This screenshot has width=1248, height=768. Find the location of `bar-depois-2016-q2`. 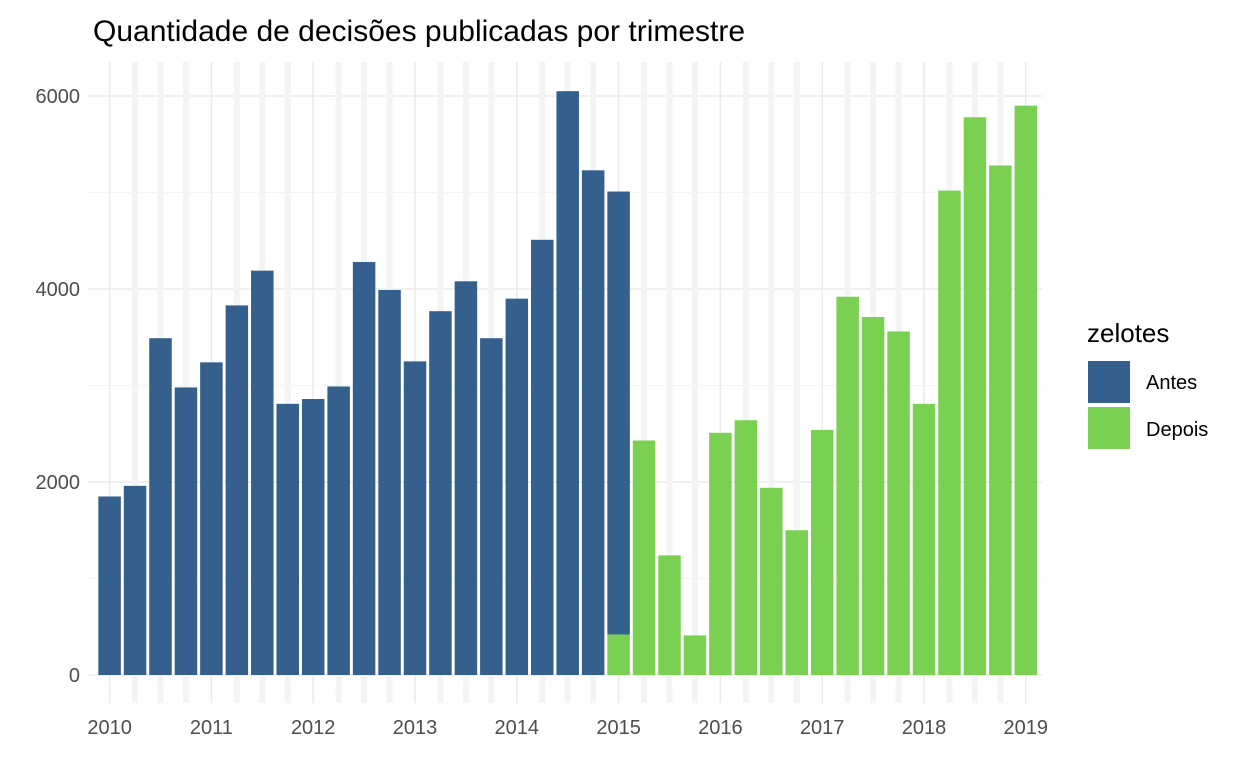

bar-depois-2016-q2 is located at coordinates (746, 547).